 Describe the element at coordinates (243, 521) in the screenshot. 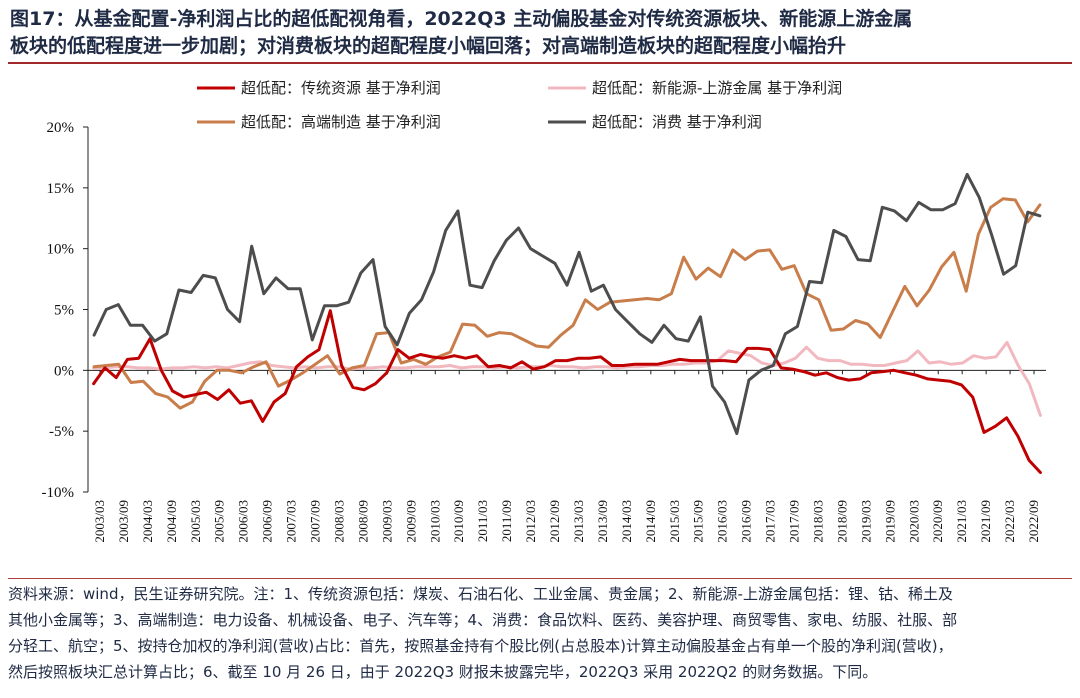

I see `x-tick-label: 2006/03` at that location.